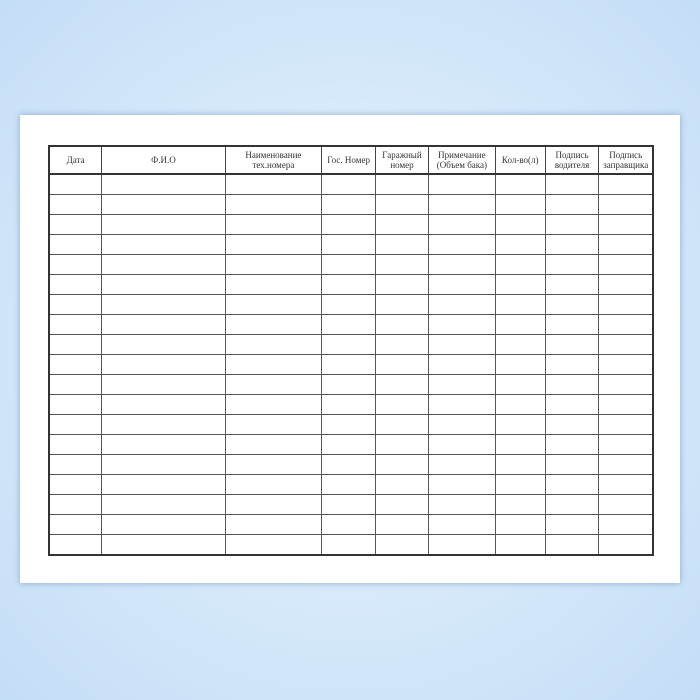 This screenshot has height=700, width=700. Describe the element at coordinates (75, 160) in the screenshot. I see `header-line1: Дата` at that location.